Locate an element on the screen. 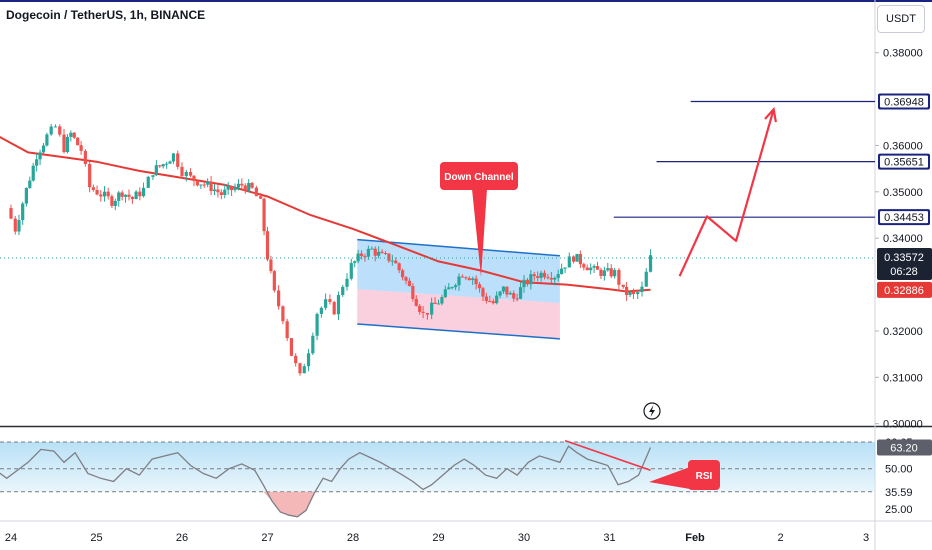 The height and width of the screenshot is (550, 932). rsi-tick-label: 25.00 is located at coordinates (899, 510).